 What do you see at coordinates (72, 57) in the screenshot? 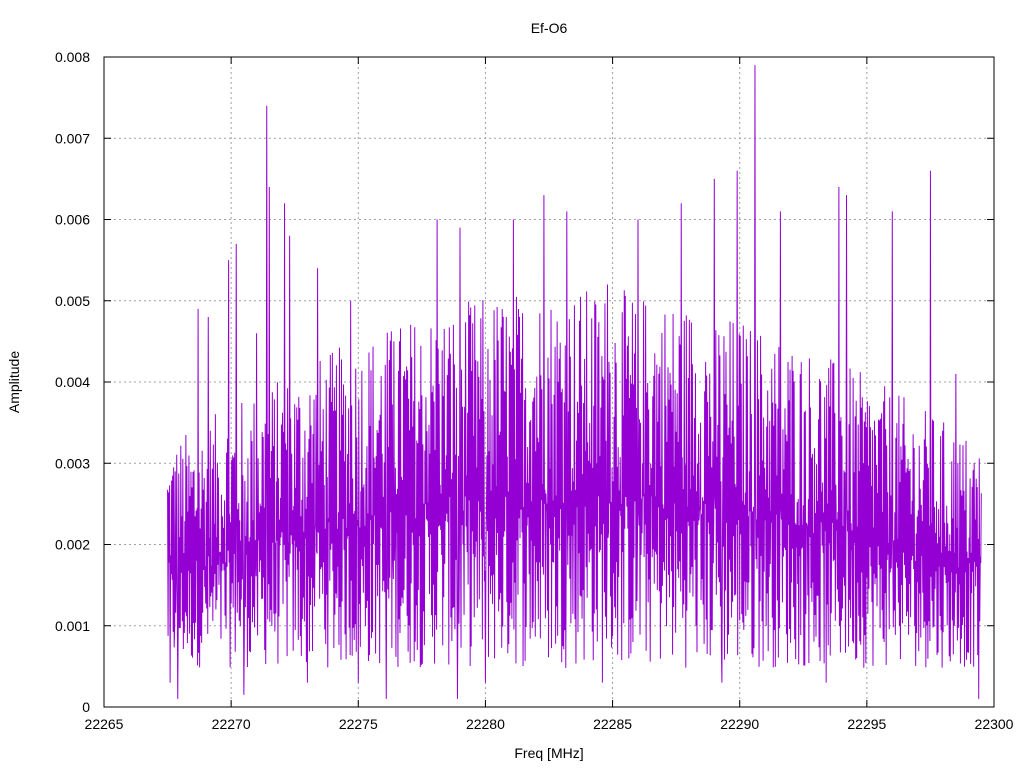
I see `y-tick-label: 0.008` at bounding box center [72, 57].